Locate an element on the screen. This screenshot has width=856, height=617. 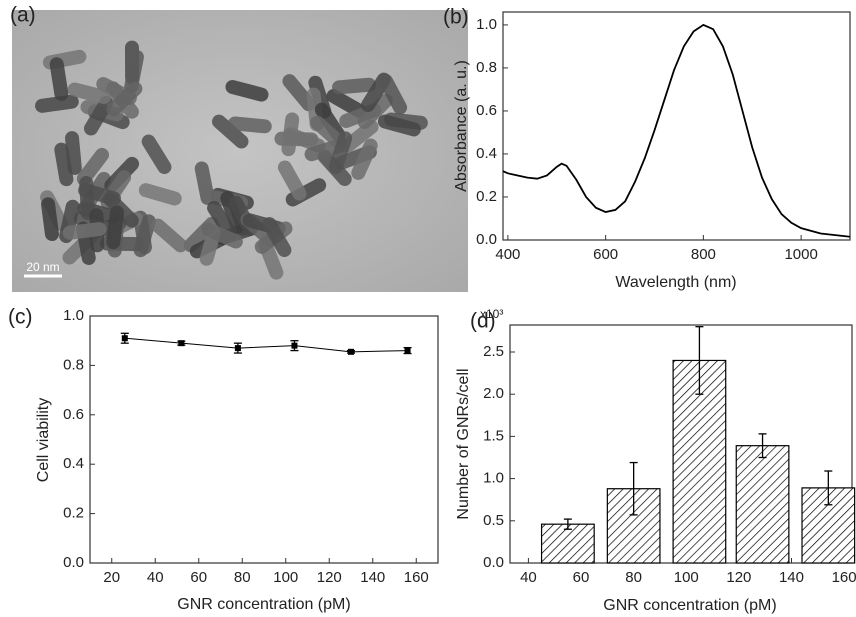
panel-label: (d) is located at coordinates (483, 321).